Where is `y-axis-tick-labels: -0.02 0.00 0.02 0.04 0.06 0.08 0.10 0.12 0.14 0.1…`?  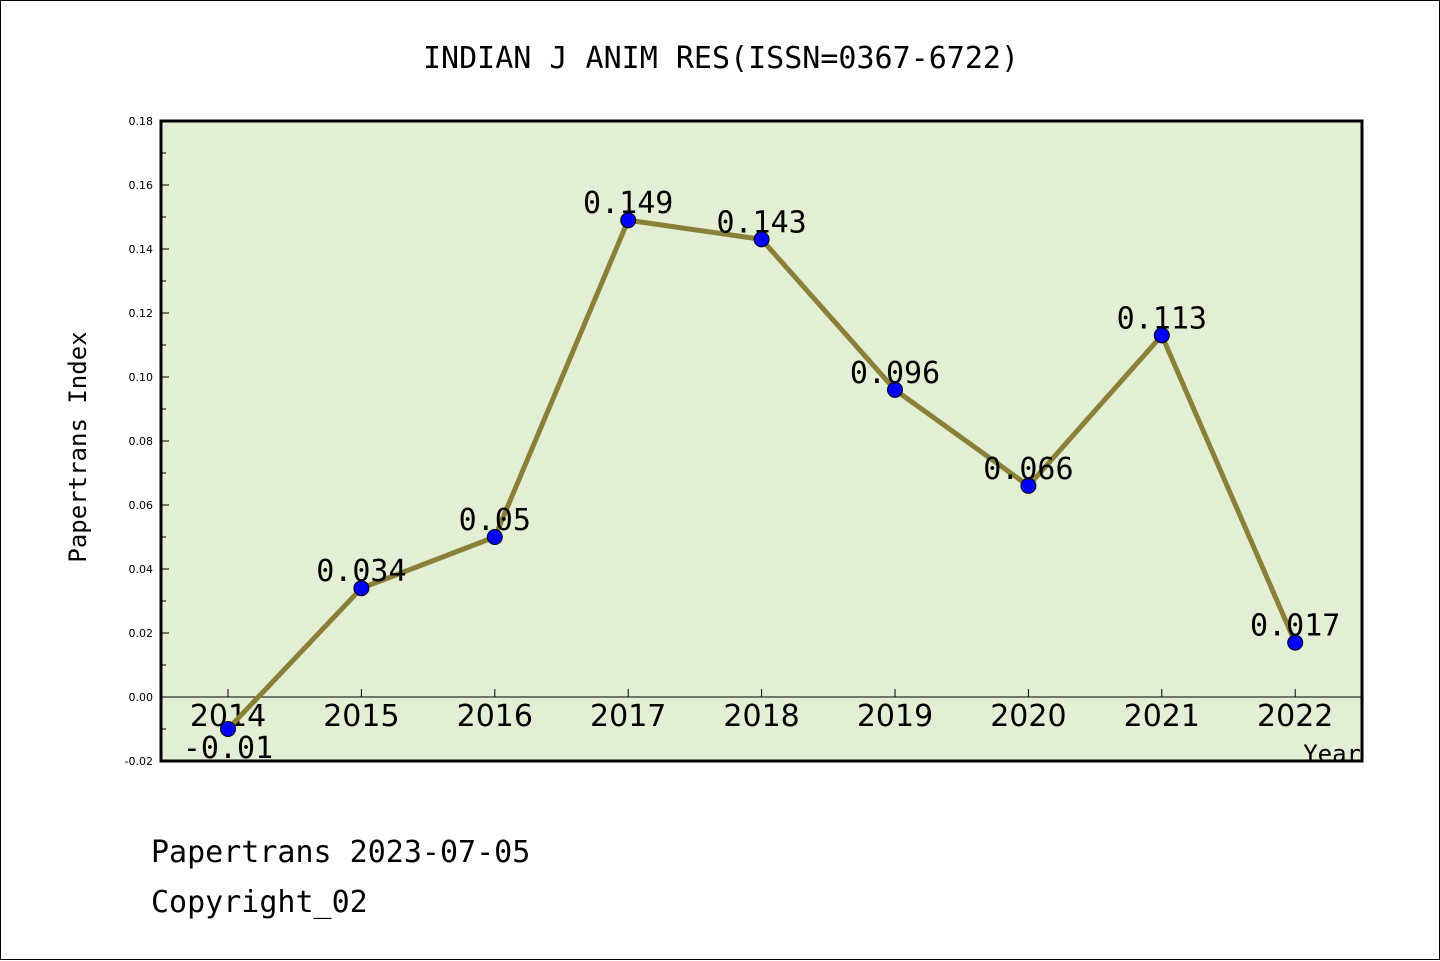
y-axis-tick-labels: -0.02 0.00 0.02 0.04 0.06 0.08 0.10 0.12 0.14 0.1… is located at coordinates (139, 441).